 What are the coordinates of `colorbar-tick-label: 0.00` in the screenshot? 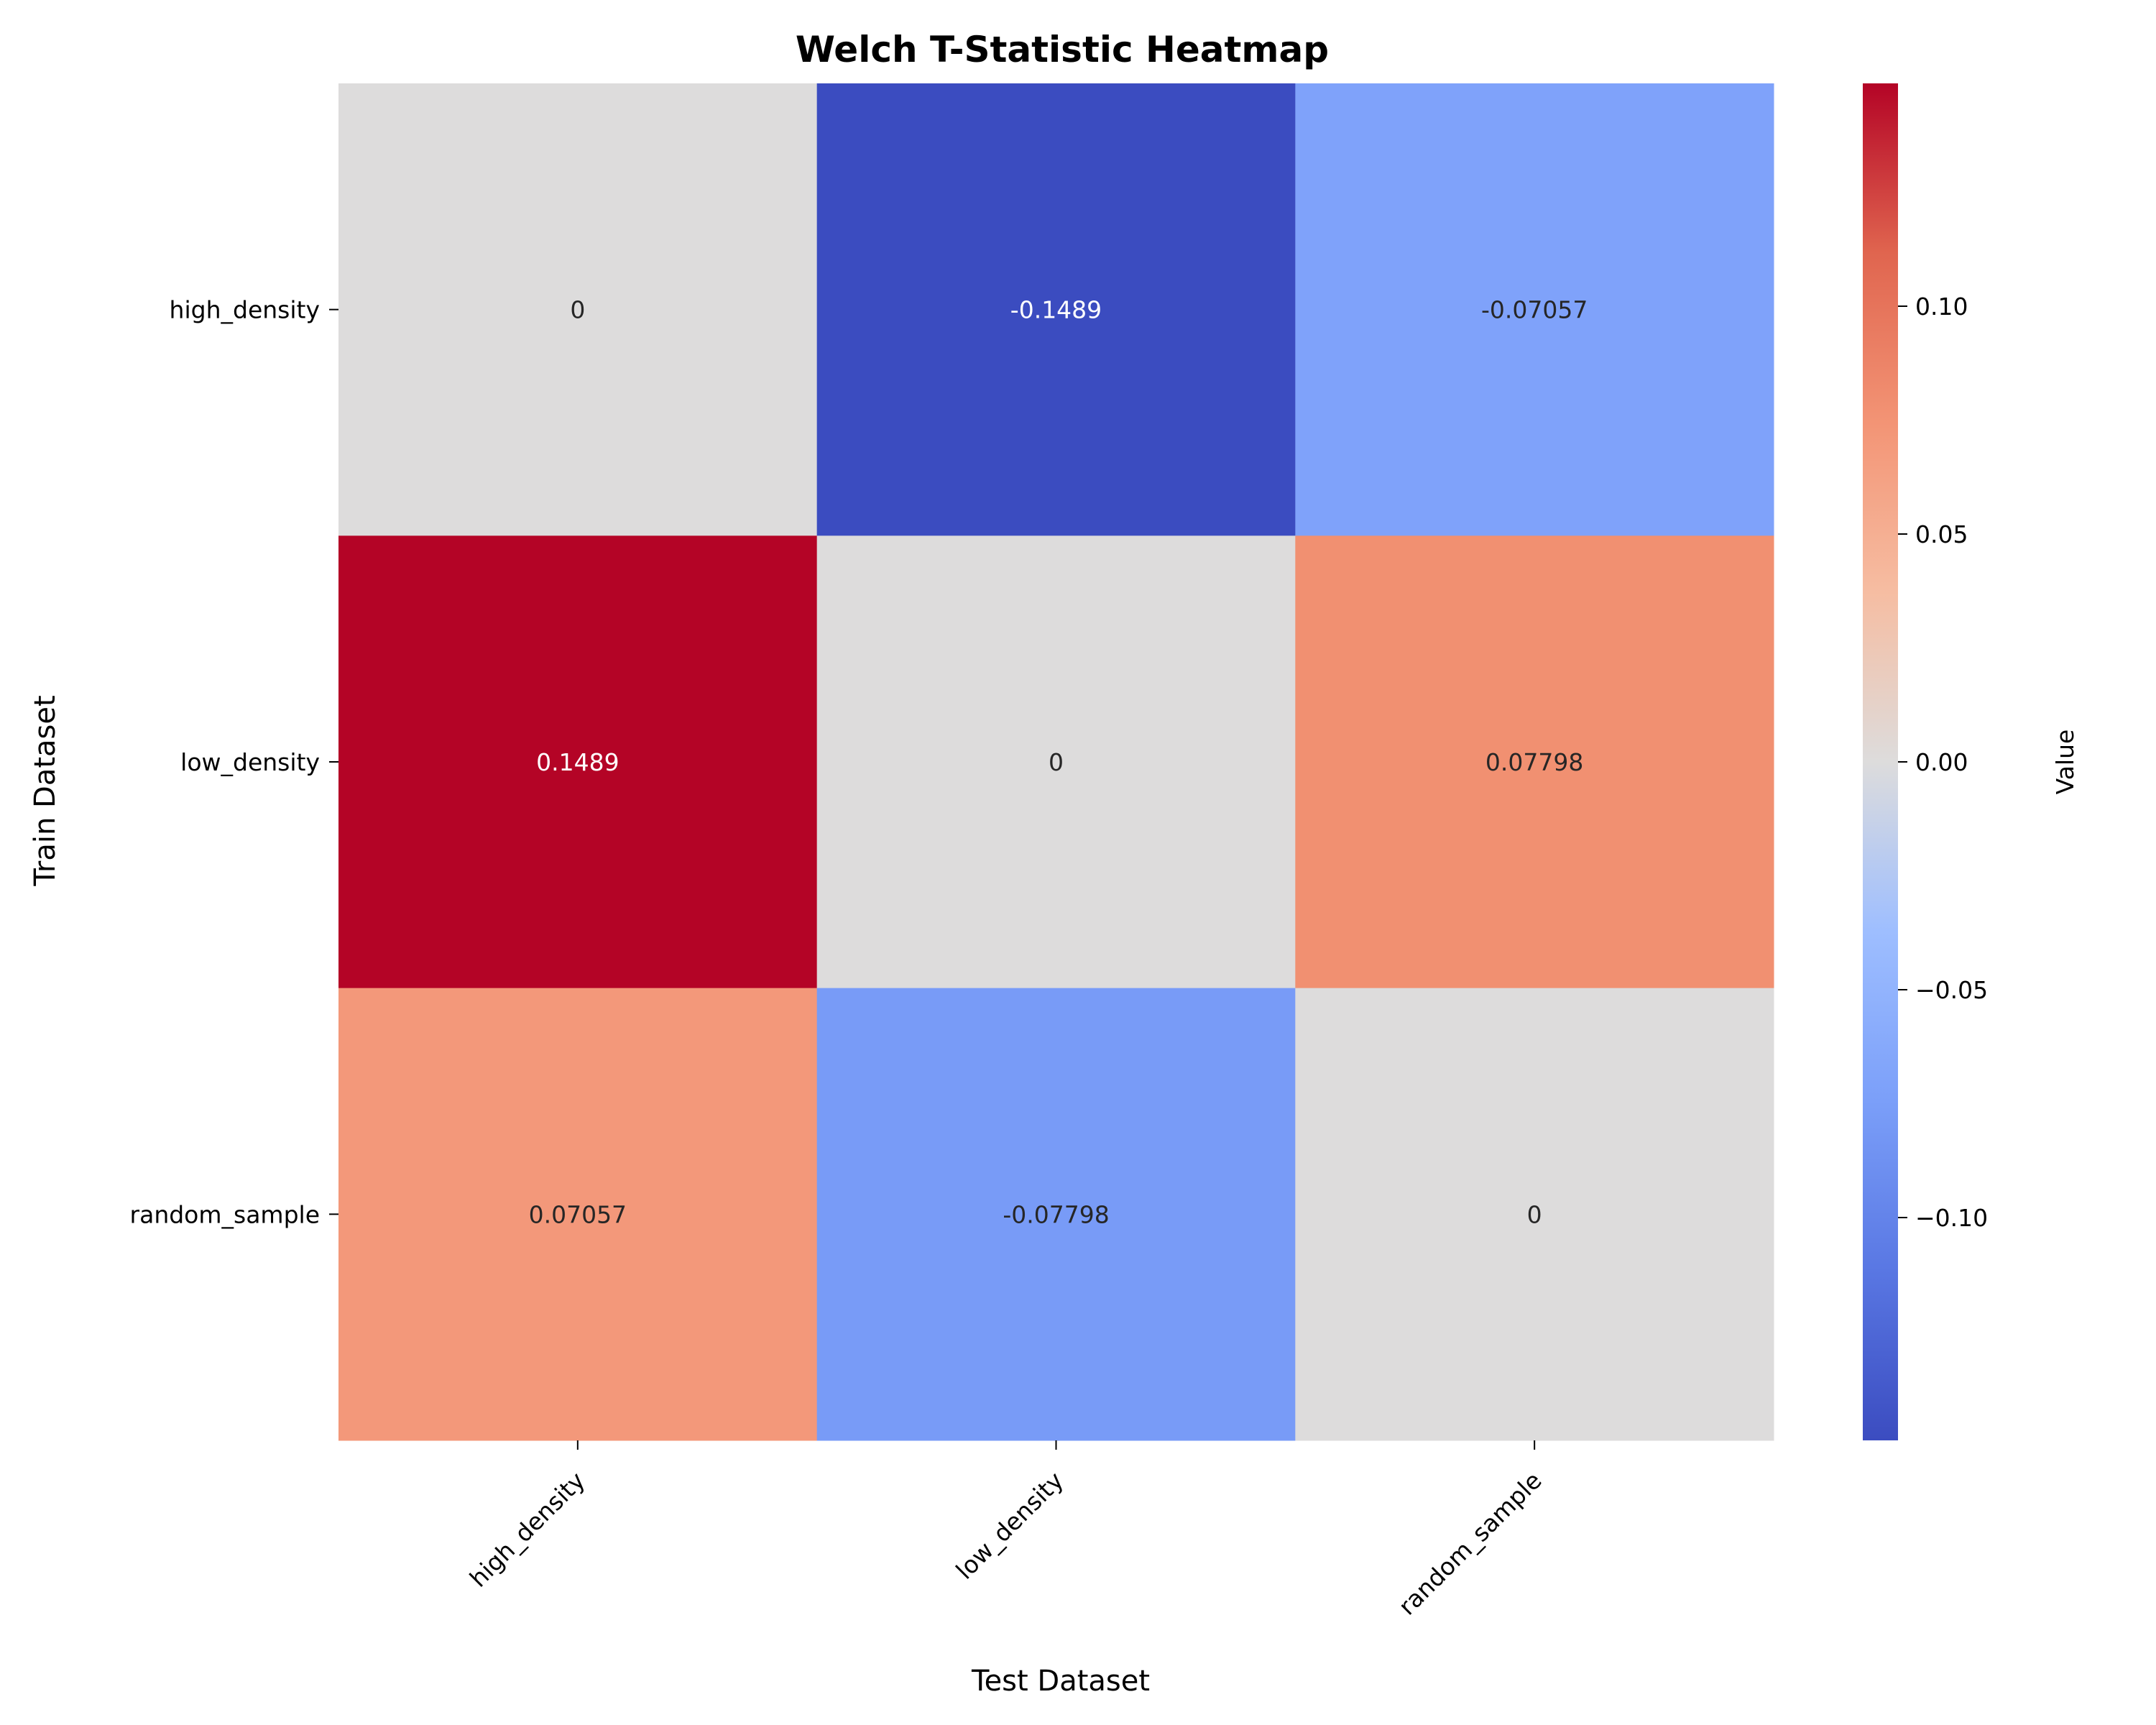 It's located at (1941, 762).